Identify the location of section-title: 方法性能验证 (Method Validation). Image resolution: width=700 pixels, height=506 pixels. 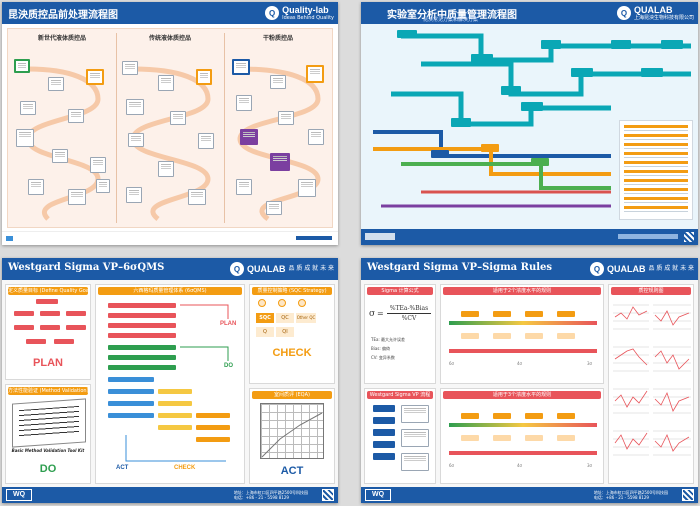
(48, 391).